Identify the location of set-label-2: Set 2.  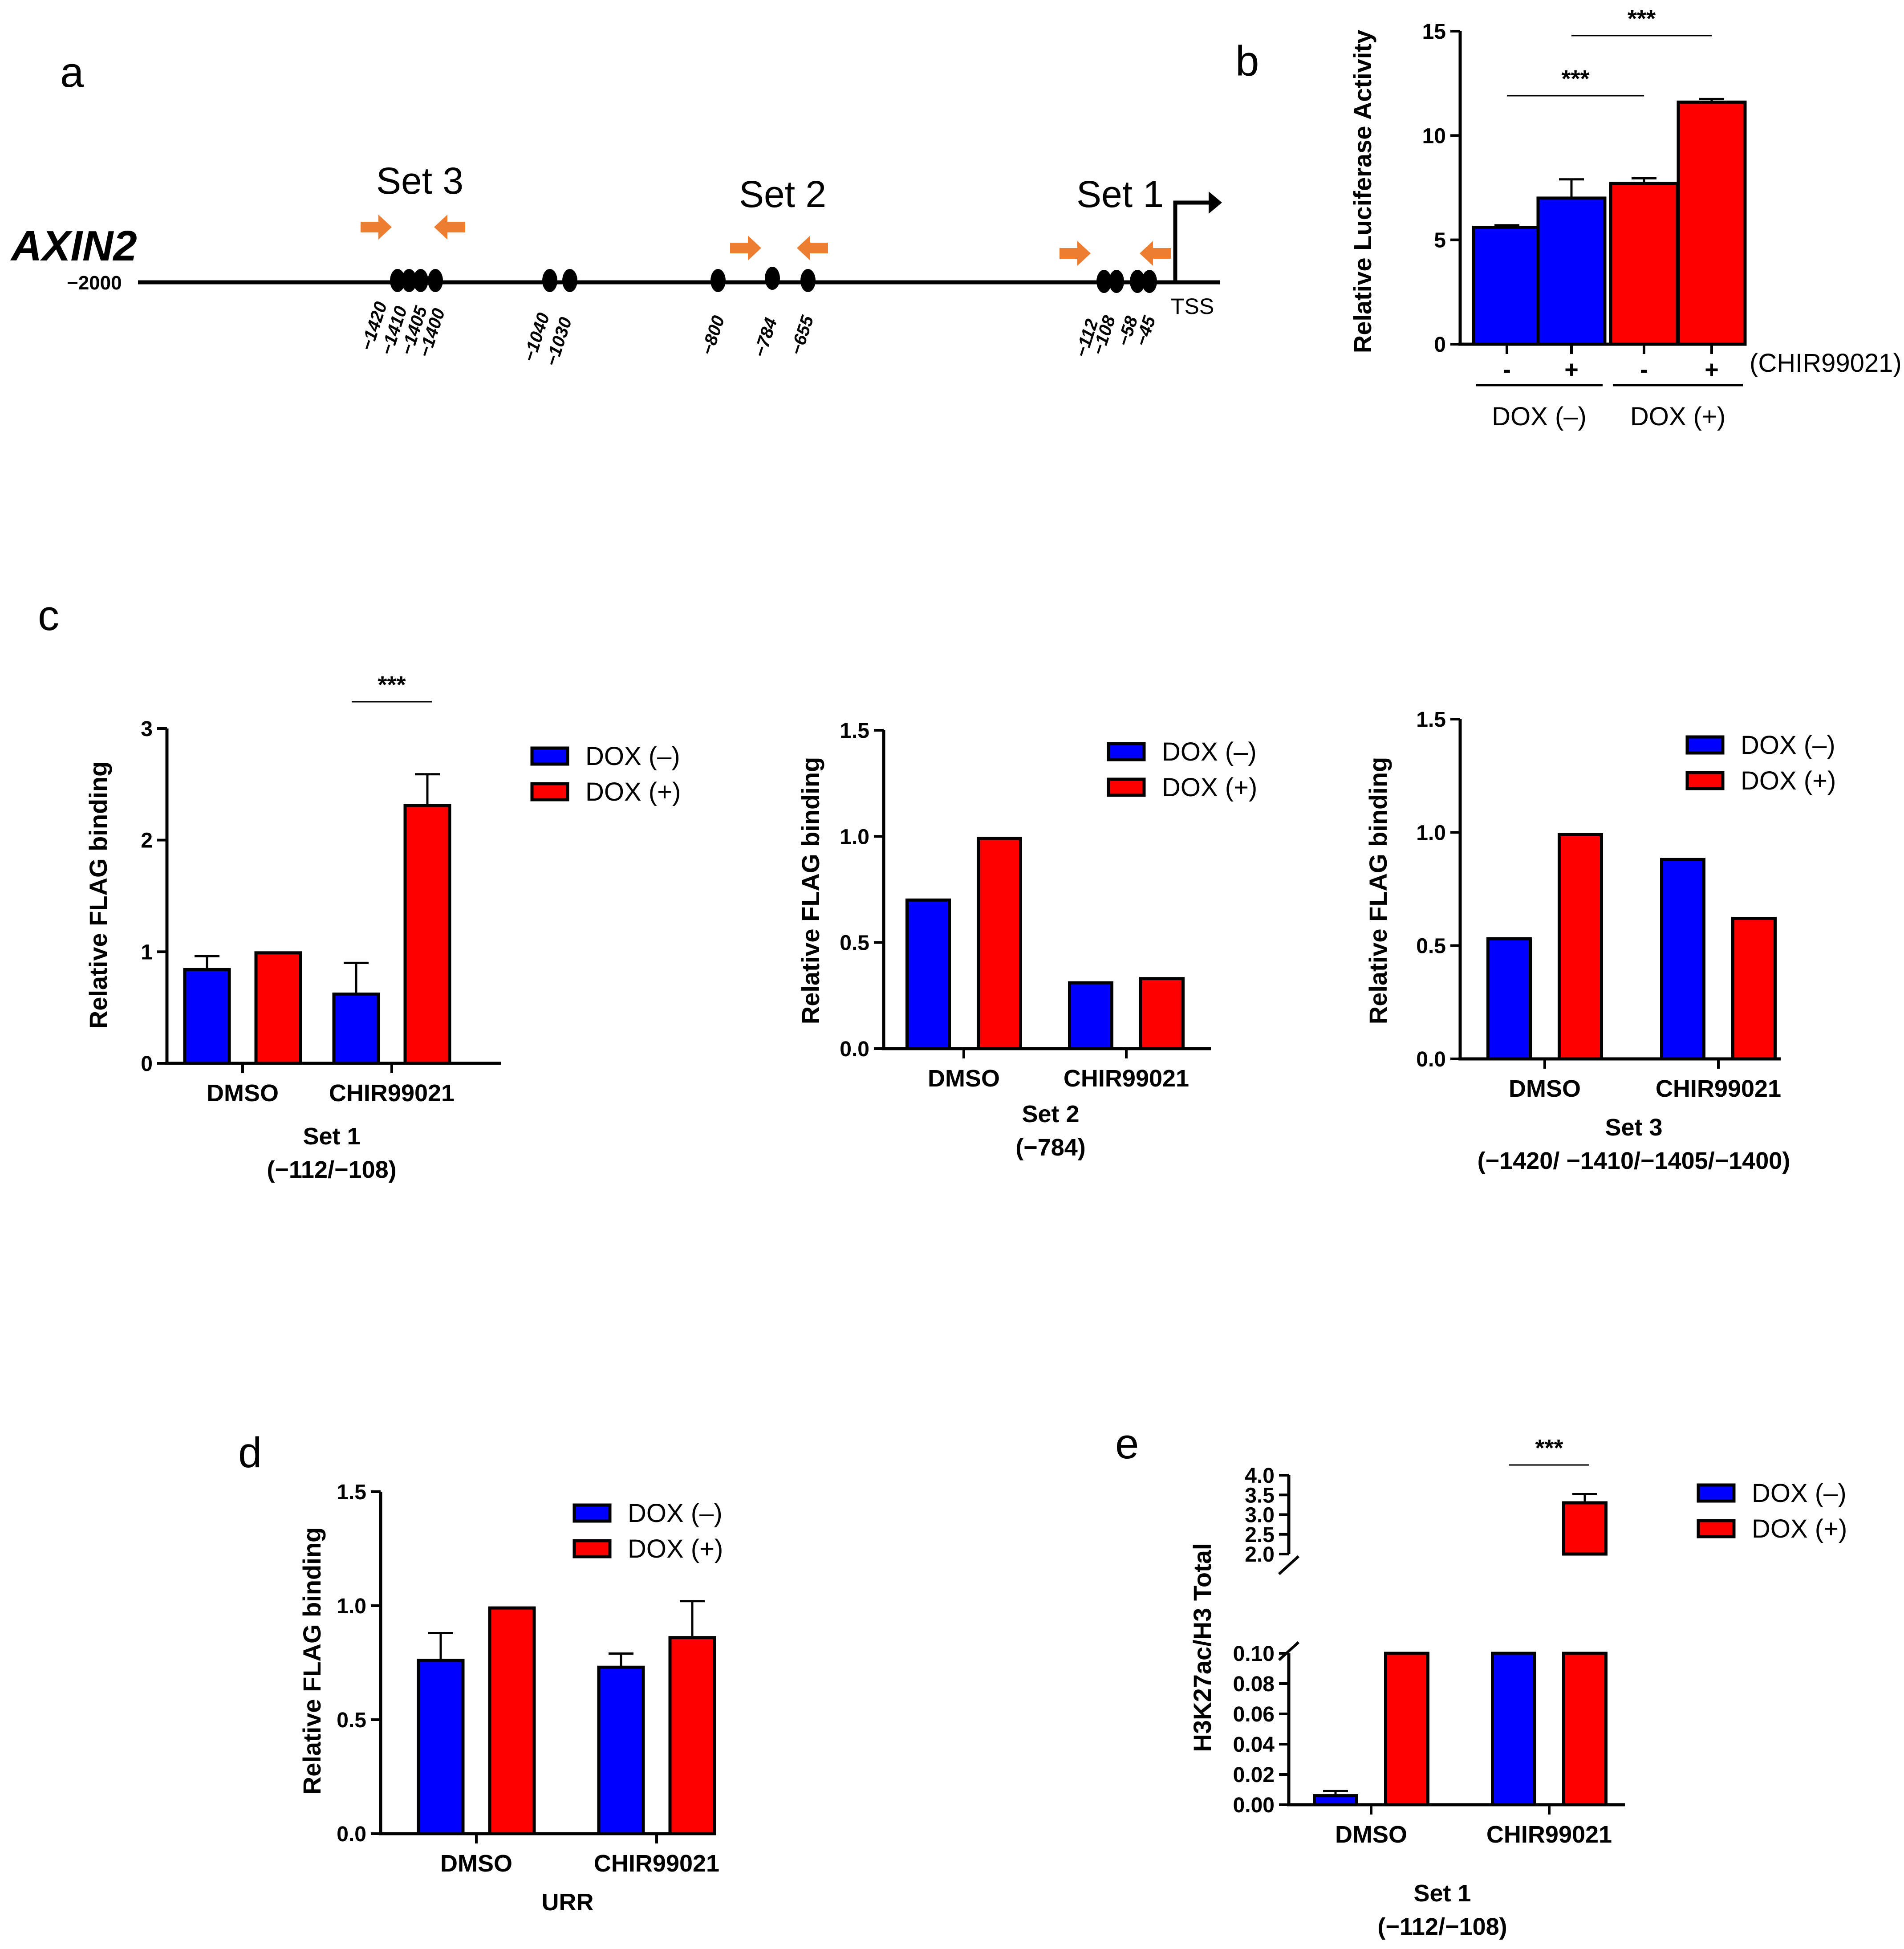
(782, 194).